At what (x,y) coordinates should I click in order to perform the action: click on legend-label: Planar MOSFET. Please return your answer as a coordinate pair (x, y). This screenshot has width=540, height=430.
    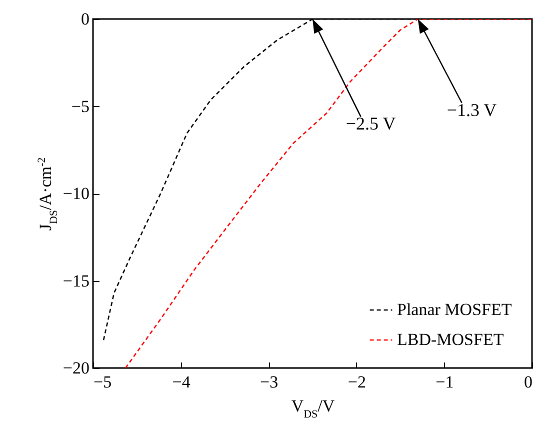
    Looking at the image, I should click on (454, 309).